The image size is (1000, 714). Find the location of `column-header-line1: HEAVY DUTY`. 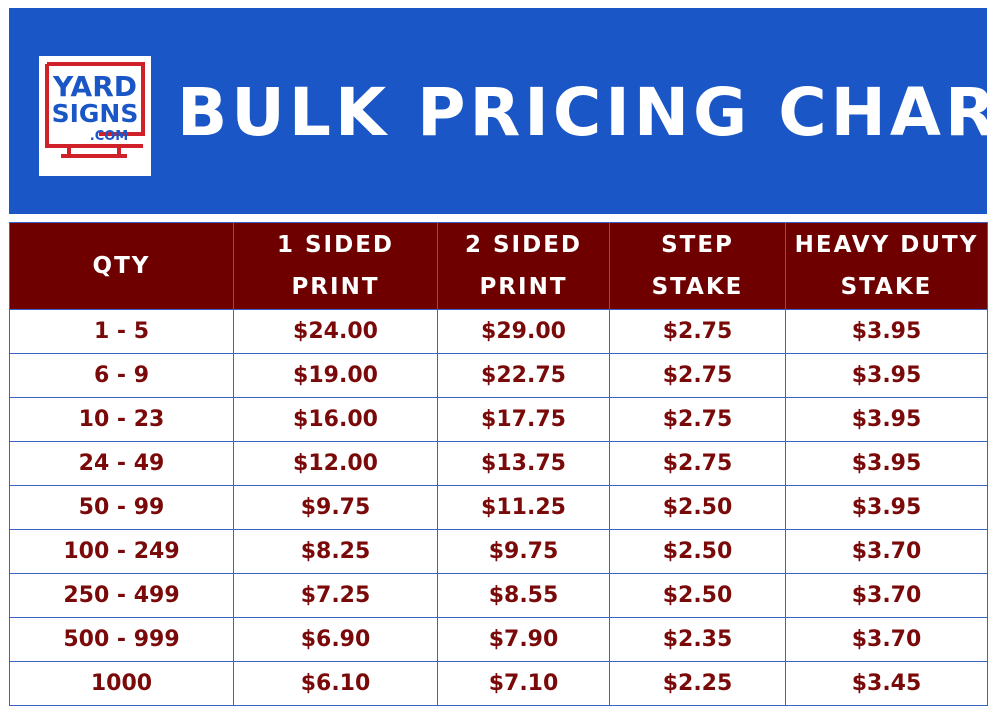

column-header-line1: HEAVY DUTY is located at coordinates (886, 245).